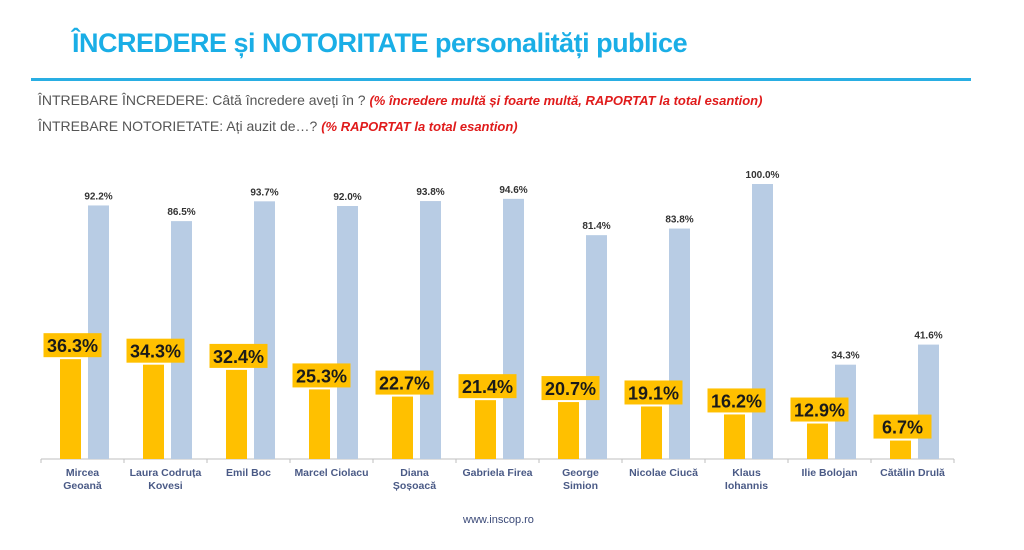  Describe the element at coordinates (580, 473) in the screenshot. I see `category-label: George` at that location.